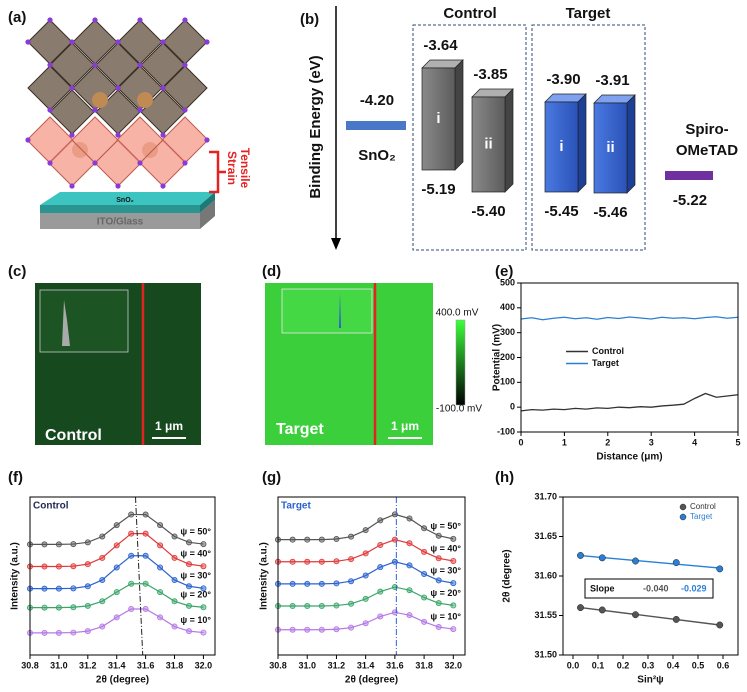 This screenshot has height=692, width=747. Describe the element at coordinates (507, 575) in the screenshot. I see `y-axis-label: 2θ (degree)` at that location.